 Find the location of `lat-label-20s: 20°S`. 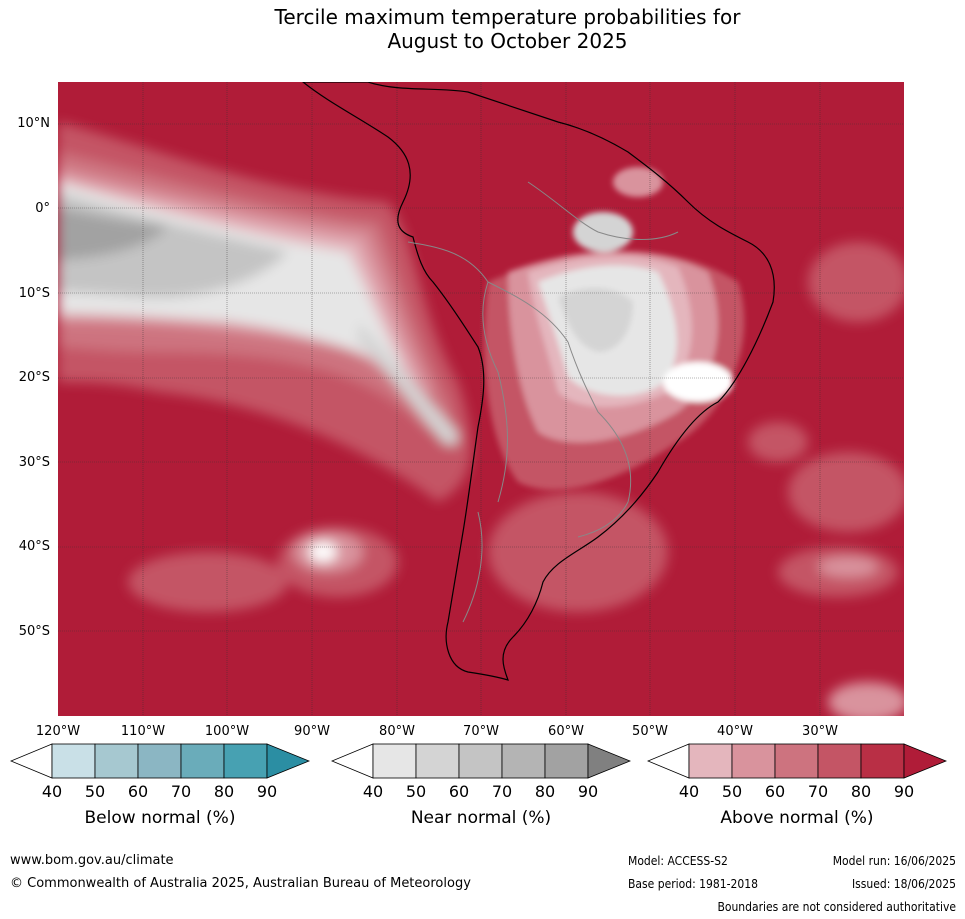

lat-label-20s: 20°S is located at coordinates (34, 377).